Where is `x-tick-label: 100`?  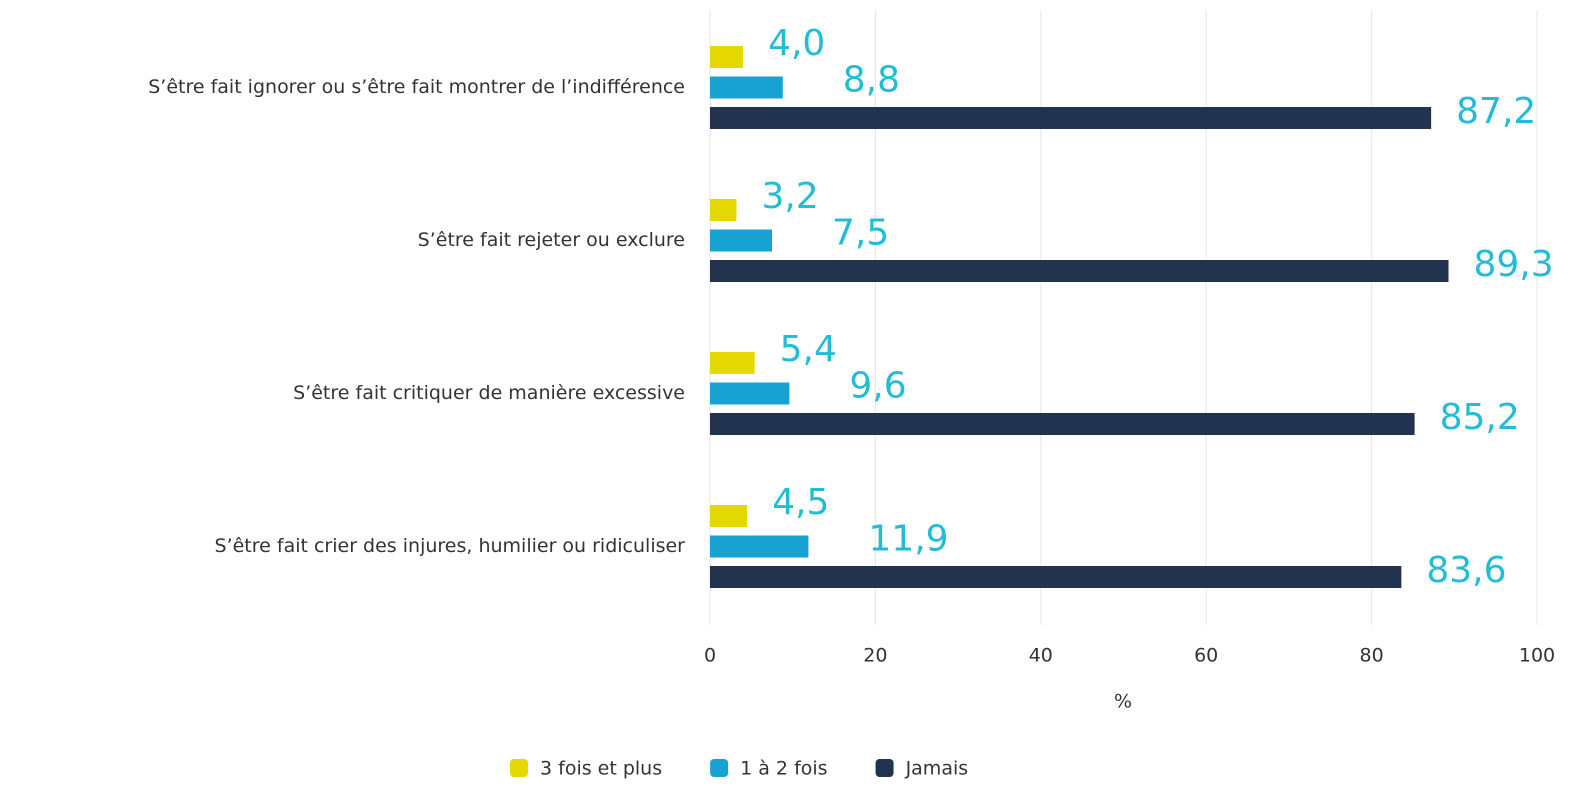
x-tick-label: 100 is located at coordinates (1537, 656).